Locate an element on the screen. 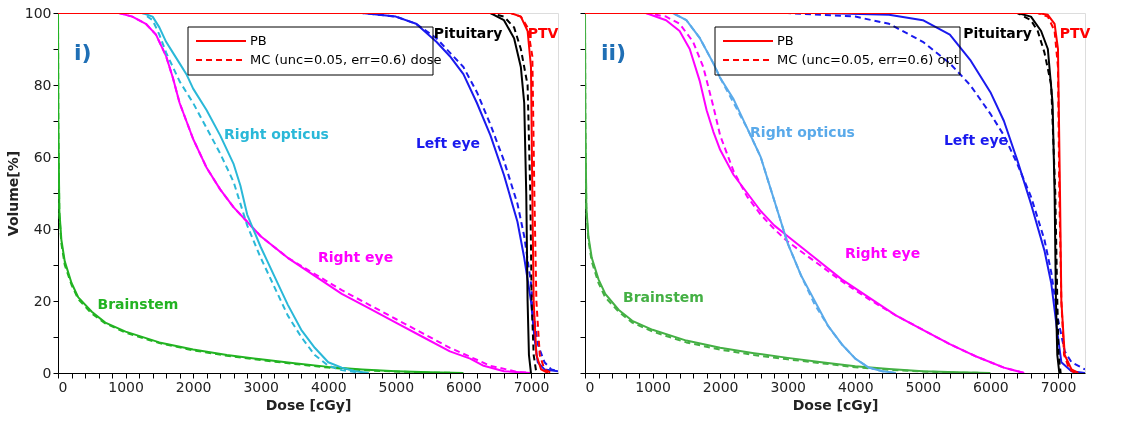  legend-label: MC (unc=0.05, err=0.6) dose is located at coordinates (346, 59).